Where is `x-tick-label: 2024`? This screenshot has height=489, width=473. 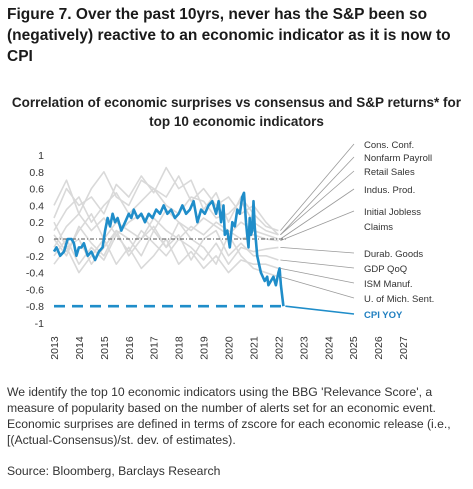 x-tick-label: 2024 is located at coordinates (329, 348).